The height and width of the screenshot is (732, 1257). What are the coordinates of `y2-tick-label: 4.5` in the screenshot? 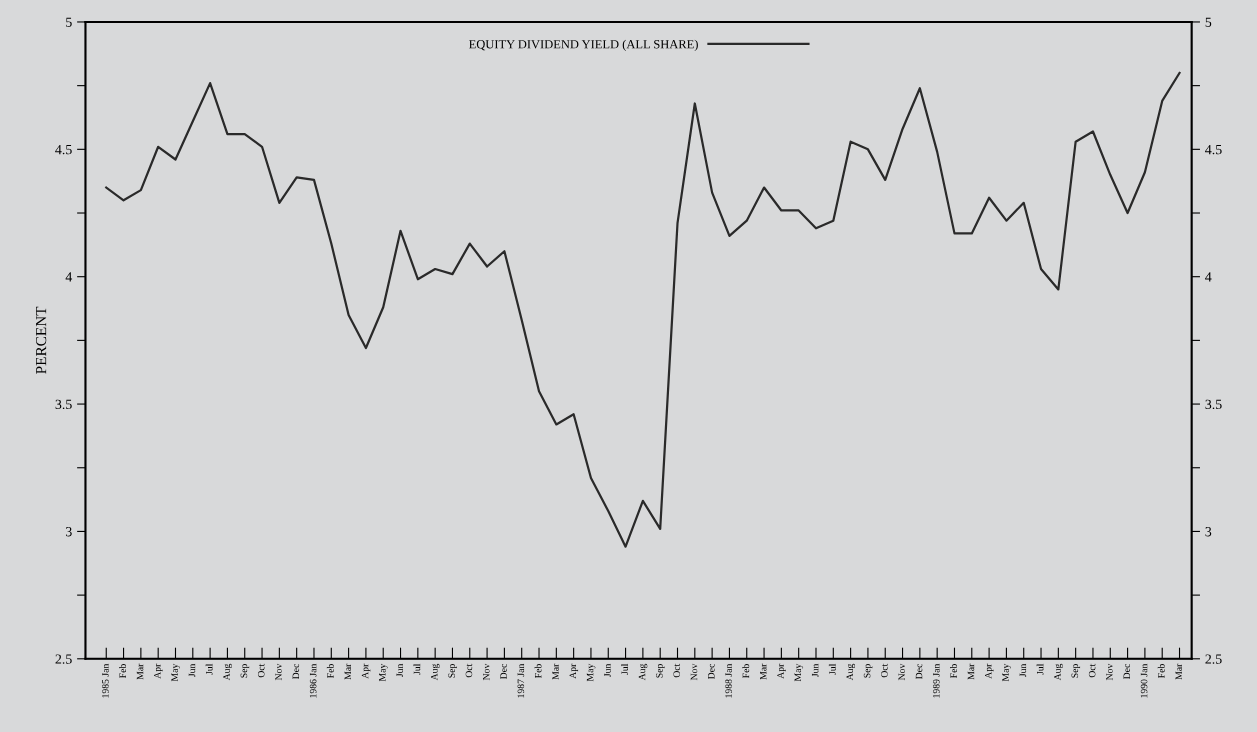 It's located at (1213, 150).